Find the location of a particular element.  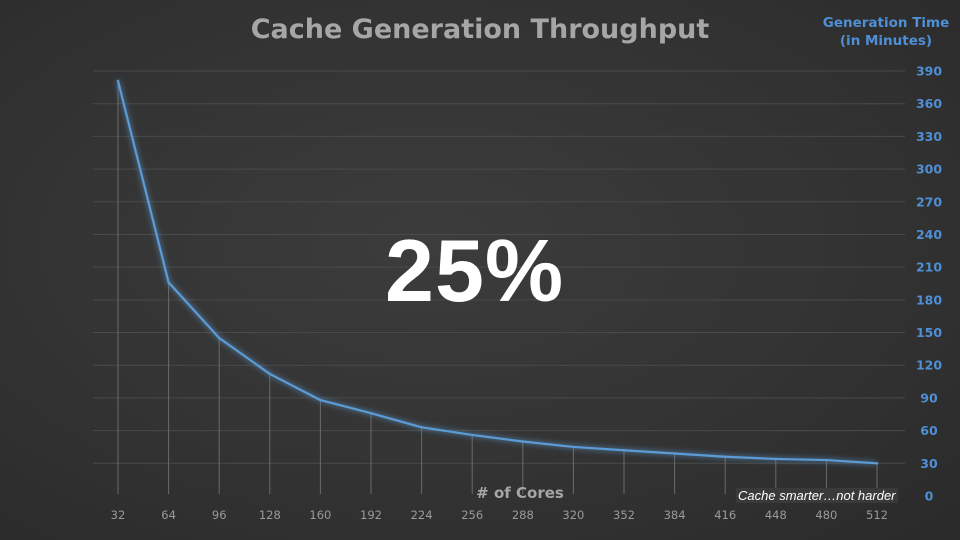

x-tick-label: 160 is located at coordinates (320, 515).